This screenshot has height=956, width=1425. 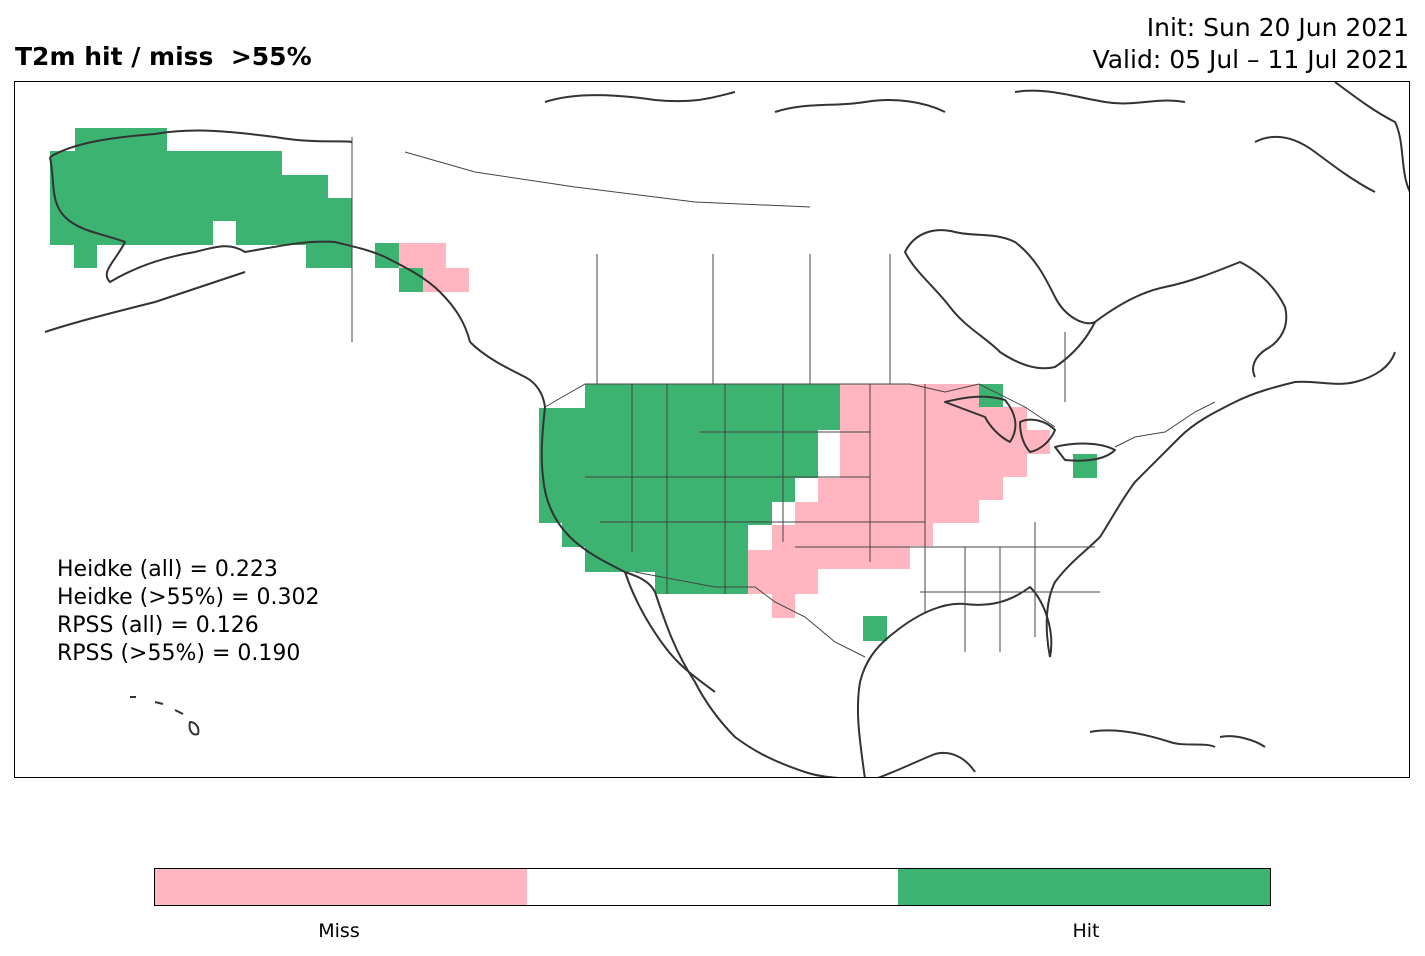 What do you see at coordinates (434, 267) in the screenshot?
I see `miss-region-panhandle` at bounding box center [434, 267].